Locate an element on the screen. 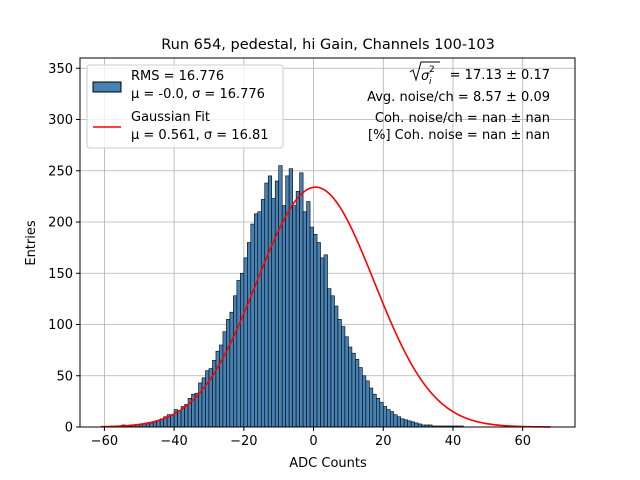 The width and height of the screenshot is (640, 480). x-tick-label: −60 is located at coordinates (104, 441).